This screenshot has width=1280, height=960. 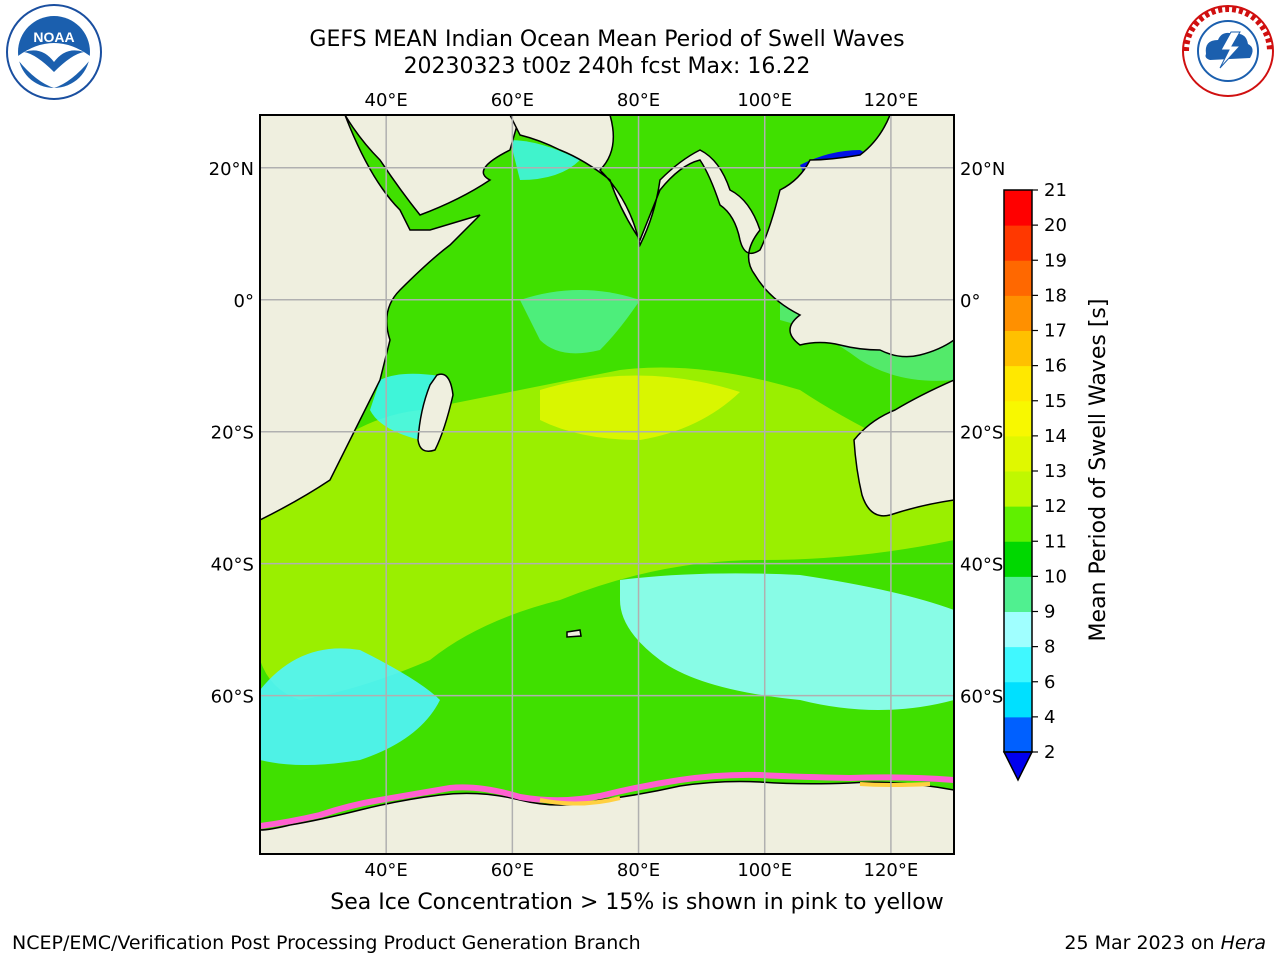 I want to click on cyan-region-west, so click(x=350, y=706).